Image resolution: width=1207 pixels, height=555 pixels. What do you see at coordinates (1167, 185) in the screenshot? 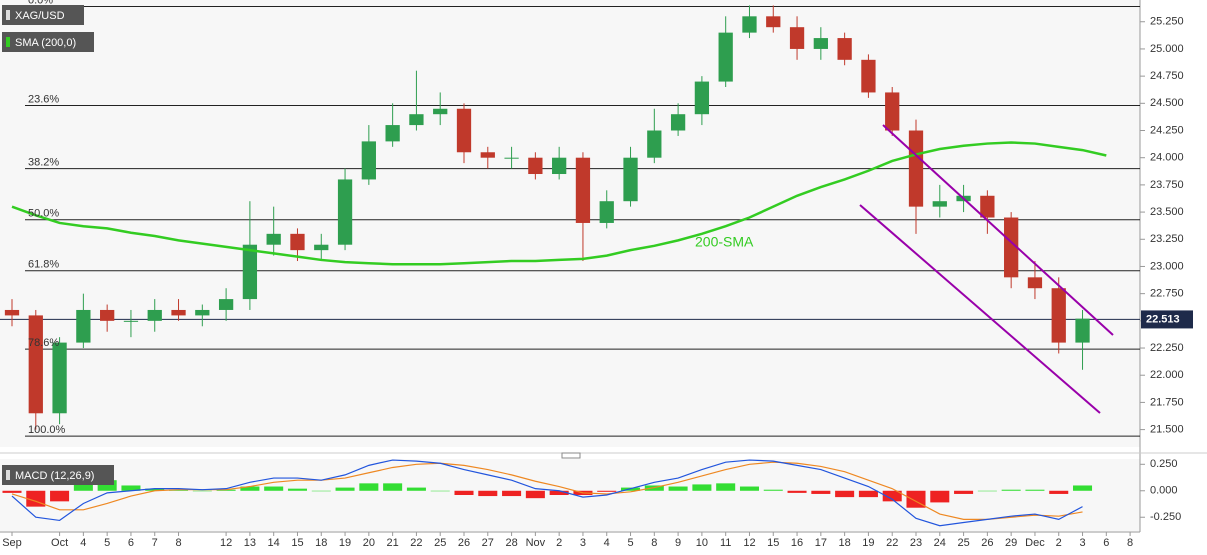
I see `y-tick-label: 23.750` at bounding box center [1167, 185].